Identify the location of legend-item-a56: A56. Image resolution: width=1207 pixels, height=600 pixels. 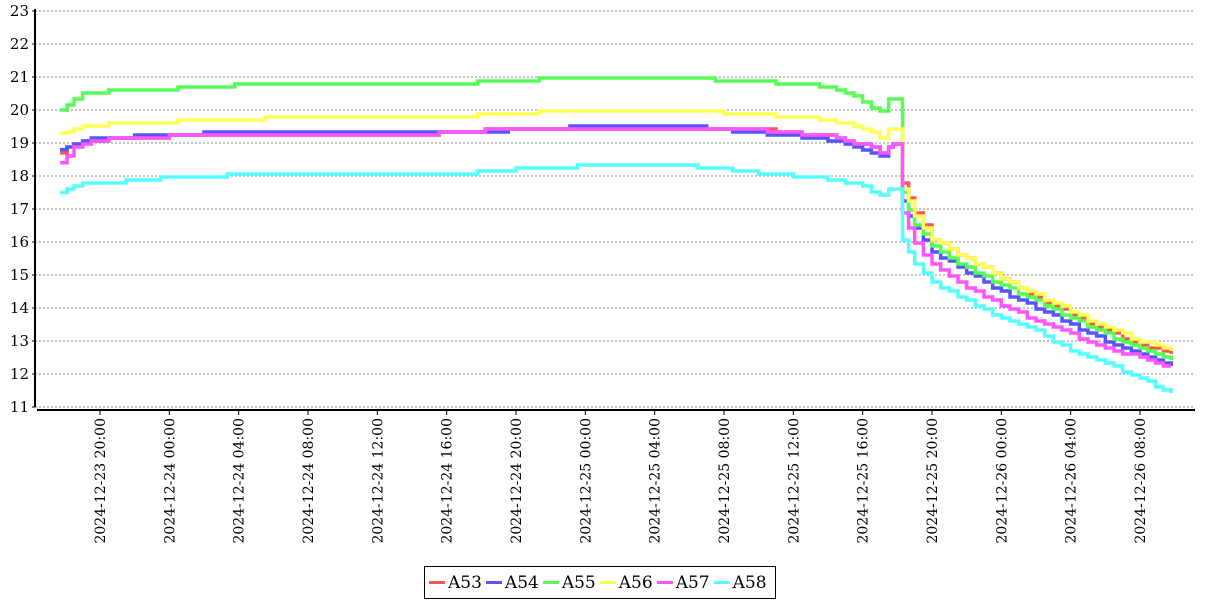
(626, 582).